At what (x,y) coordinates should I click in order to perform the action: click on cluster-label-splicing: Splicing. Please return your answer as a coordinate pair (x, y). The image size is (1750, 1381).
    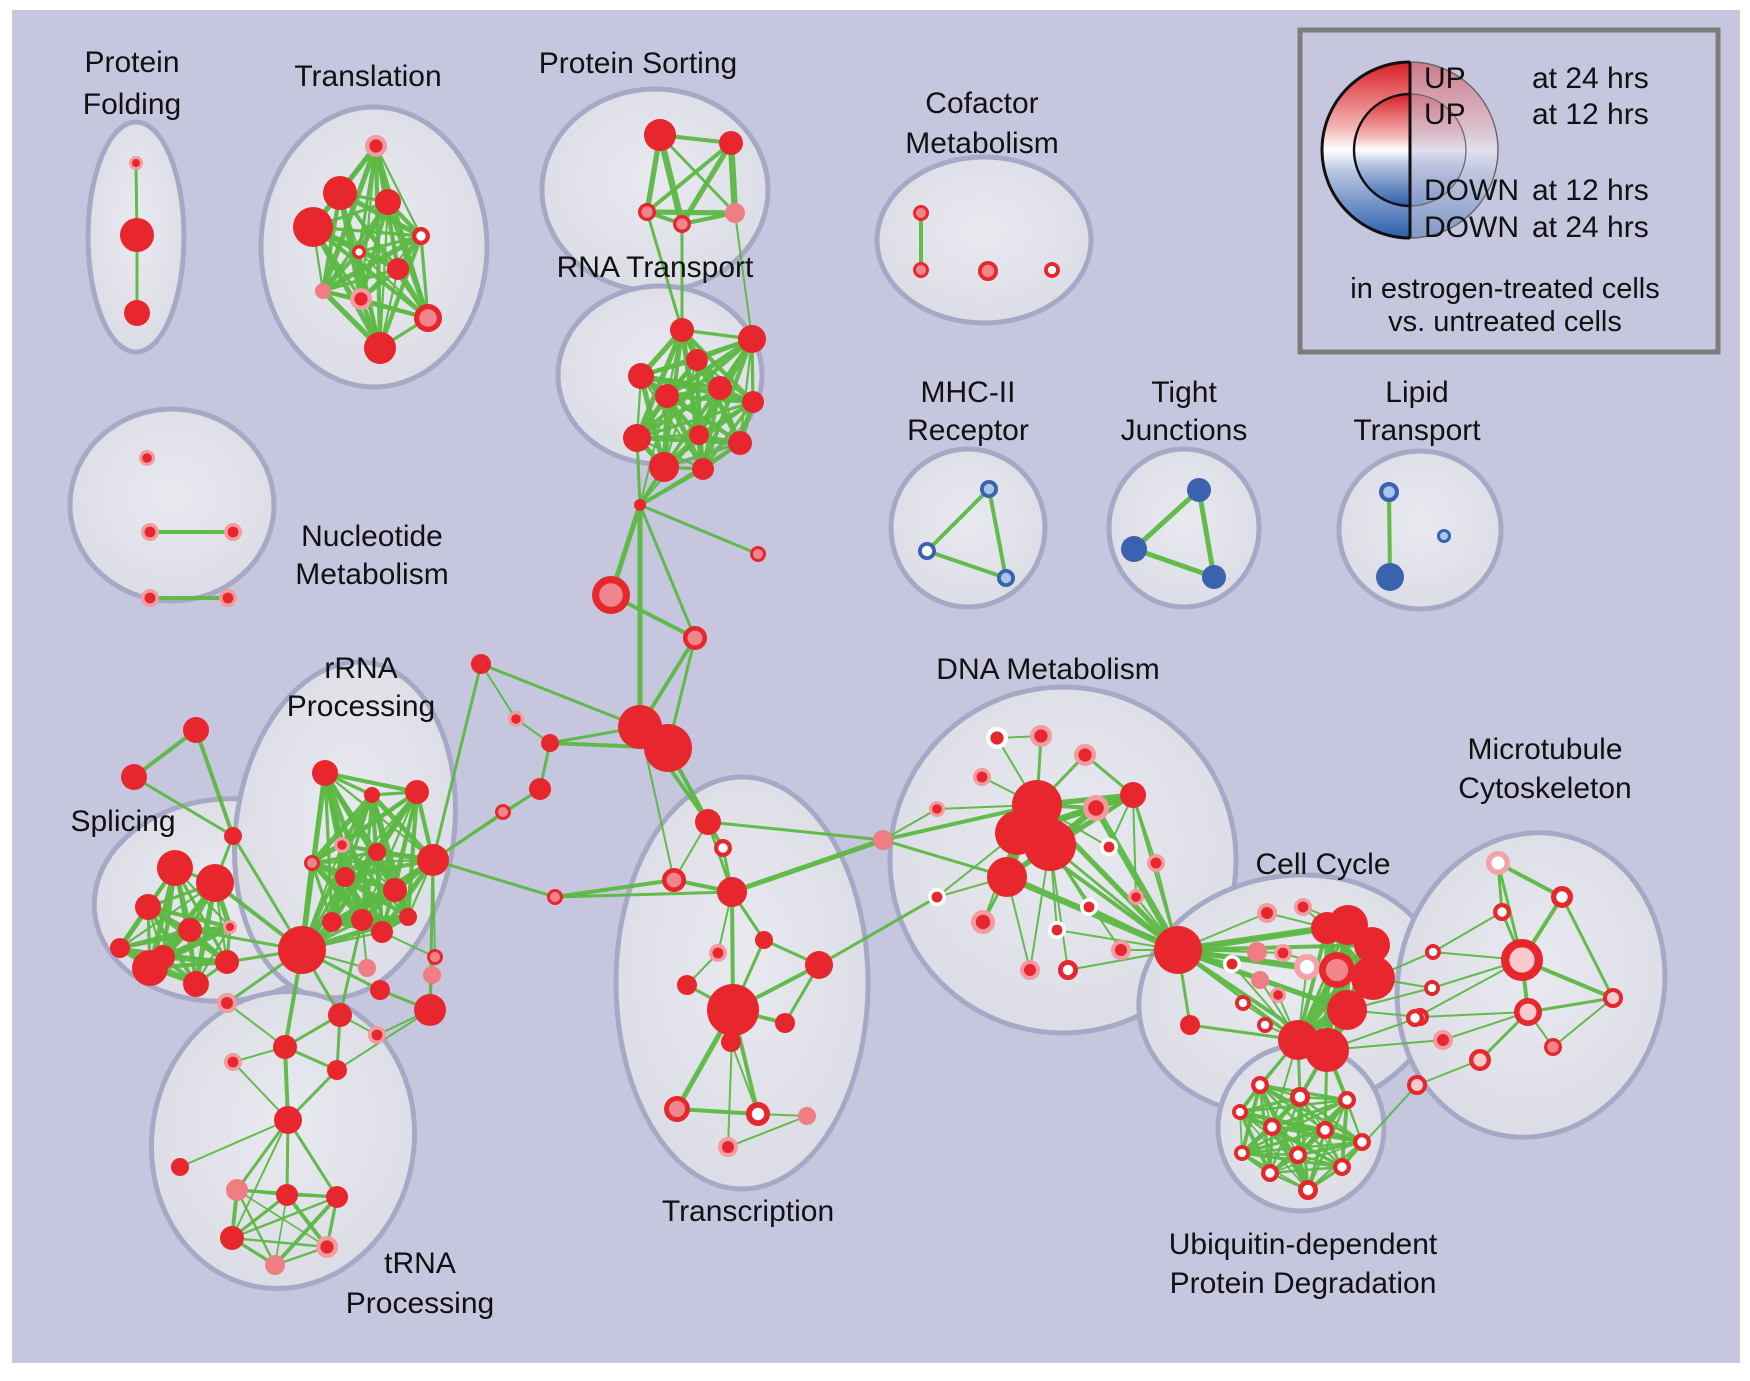
    Looking at the image, I should click on (122, 821).